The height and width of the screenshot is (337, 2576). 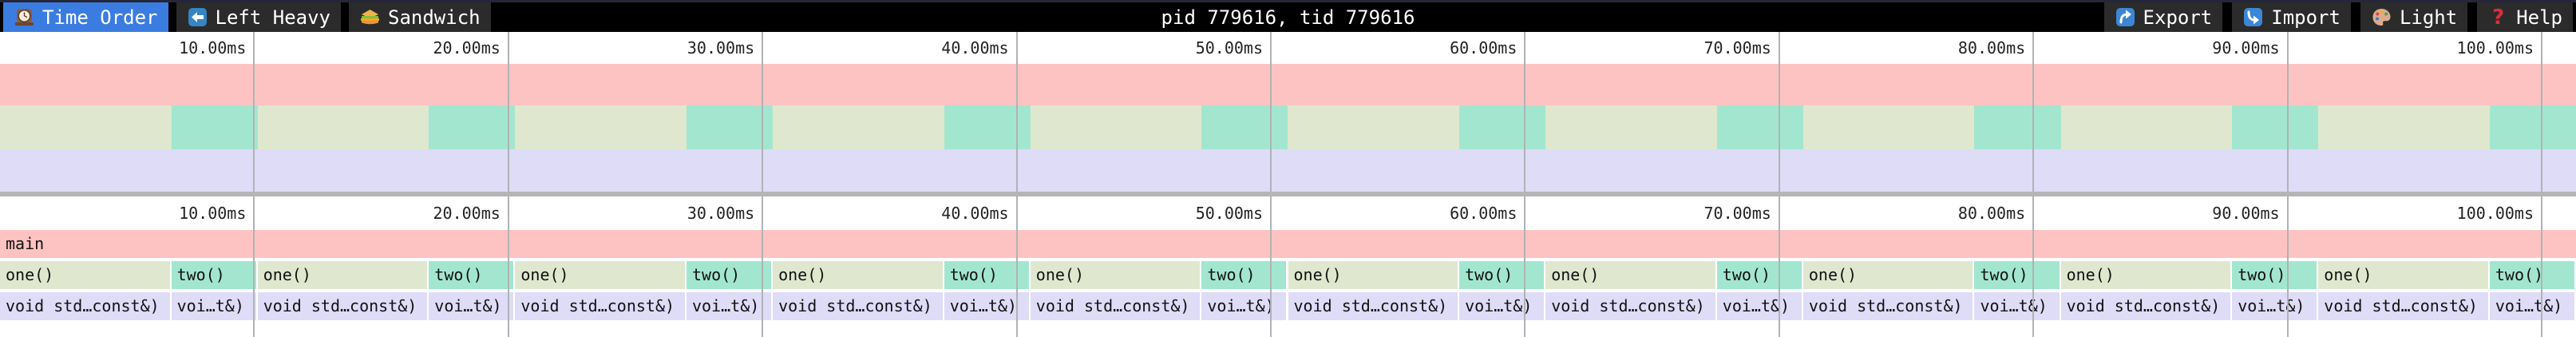 I want to click on tab-label: Time Order, so click(x=100, y=17).